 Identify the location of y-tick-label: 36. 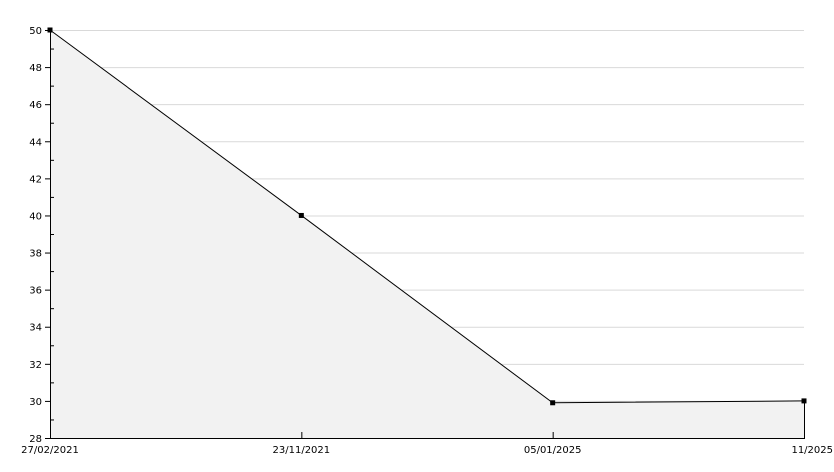
(35, 291).